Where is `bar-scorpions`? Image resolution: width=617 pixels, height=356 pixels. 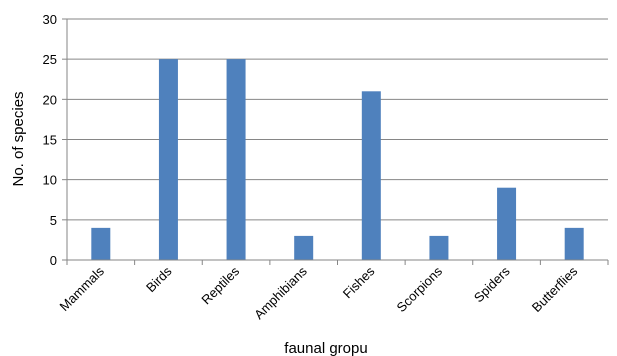 bar-scorpions is located at coordinates (439, 247).